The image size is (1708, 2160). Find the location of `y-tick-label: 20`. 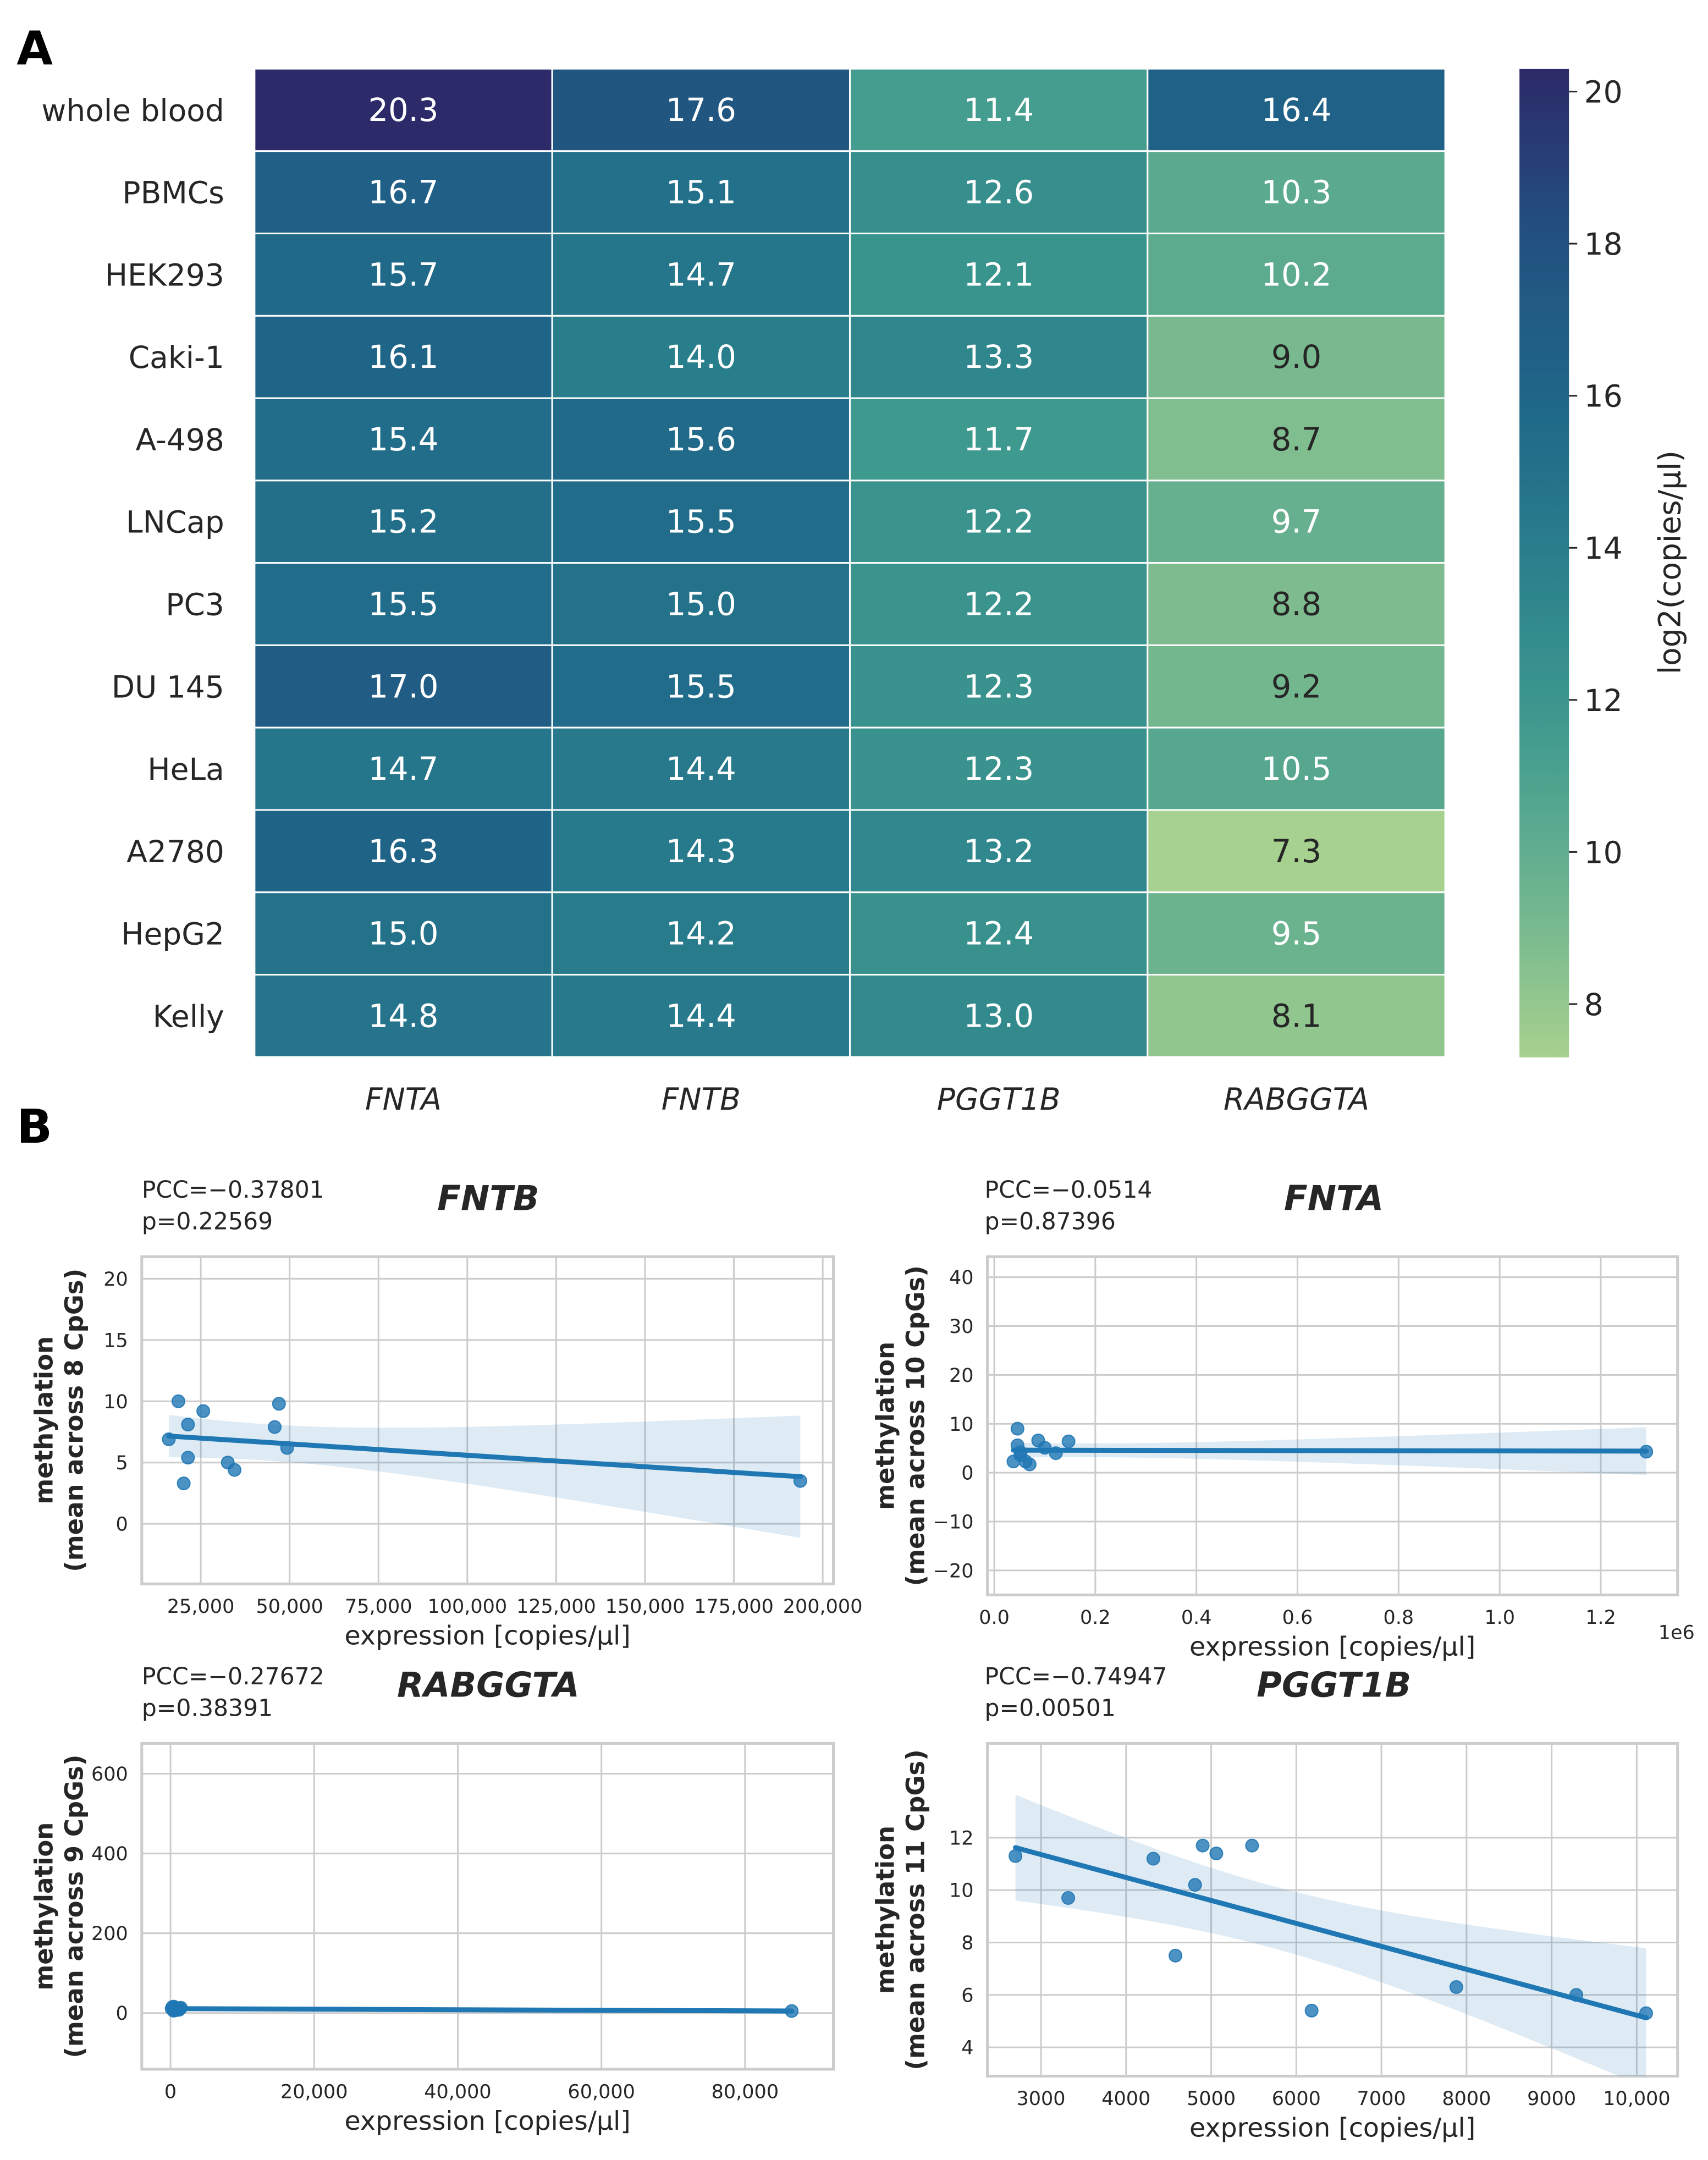

y-tick-label: 20 is located at coordinates (961, 1376).